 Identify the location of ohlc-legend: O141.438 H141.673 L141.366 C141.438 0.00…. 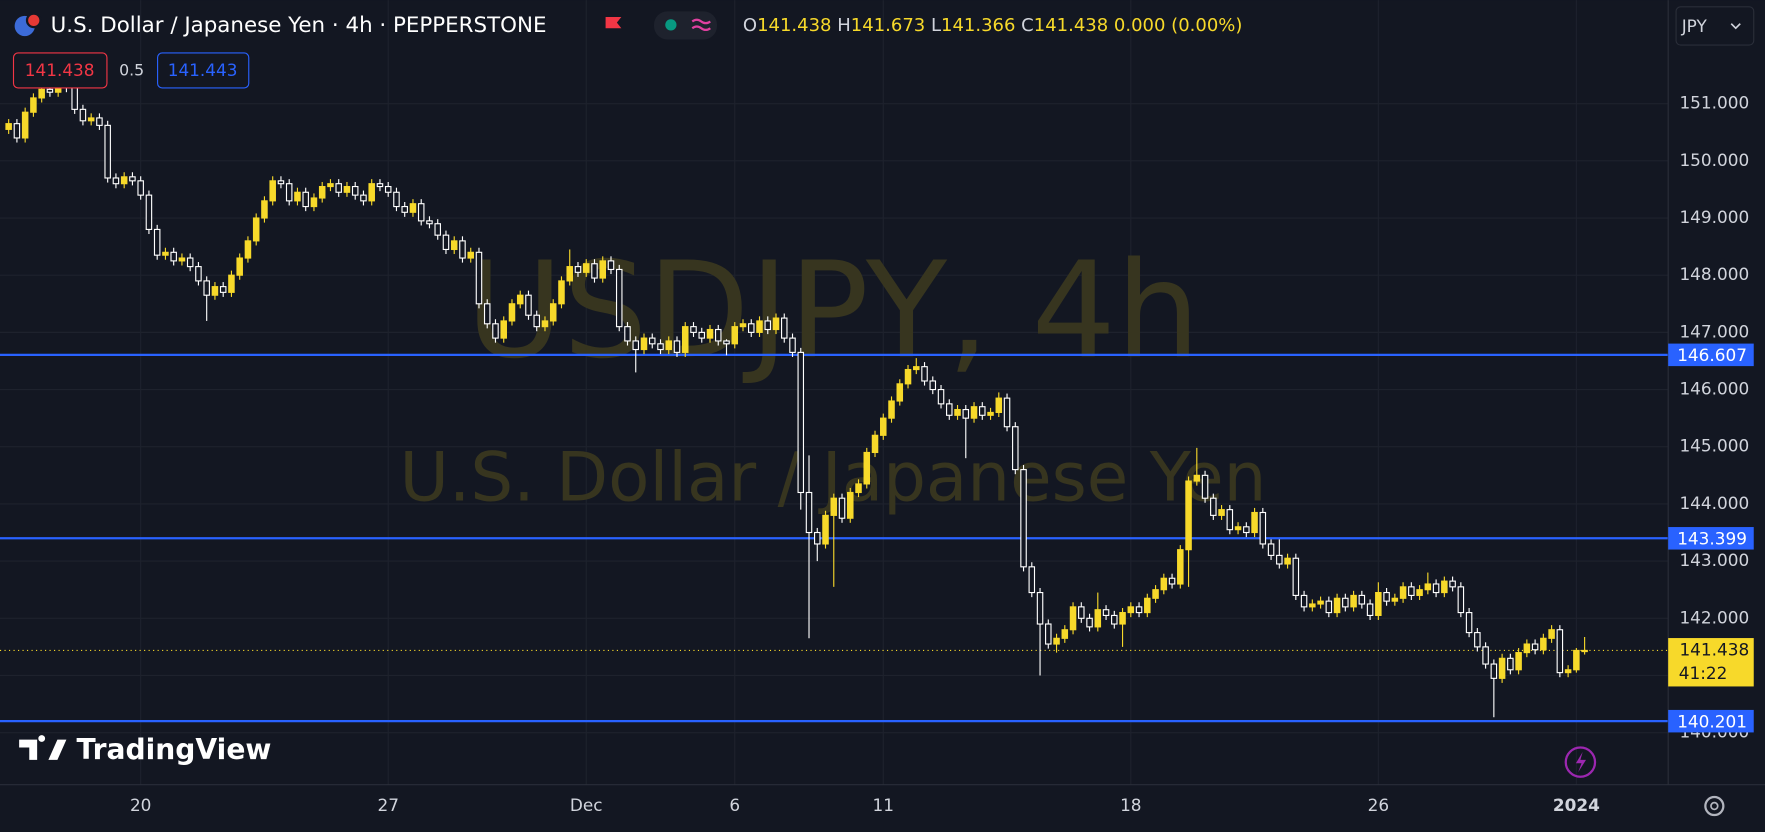
(993, 25).